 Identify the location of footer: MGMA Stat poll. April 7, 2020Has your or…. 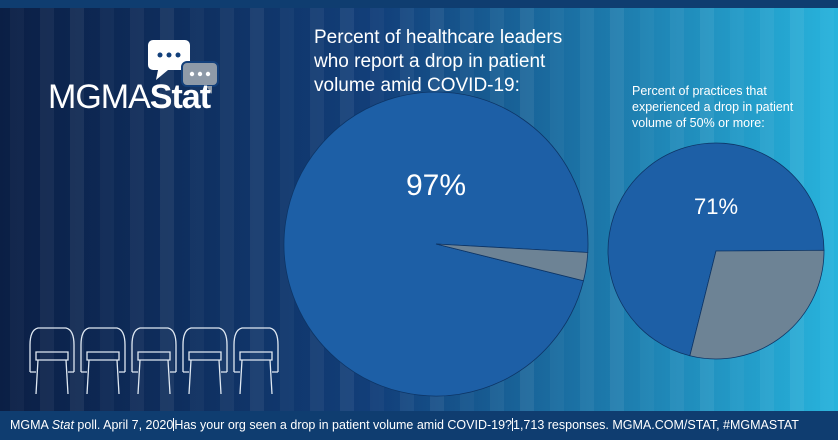
(419, 425).